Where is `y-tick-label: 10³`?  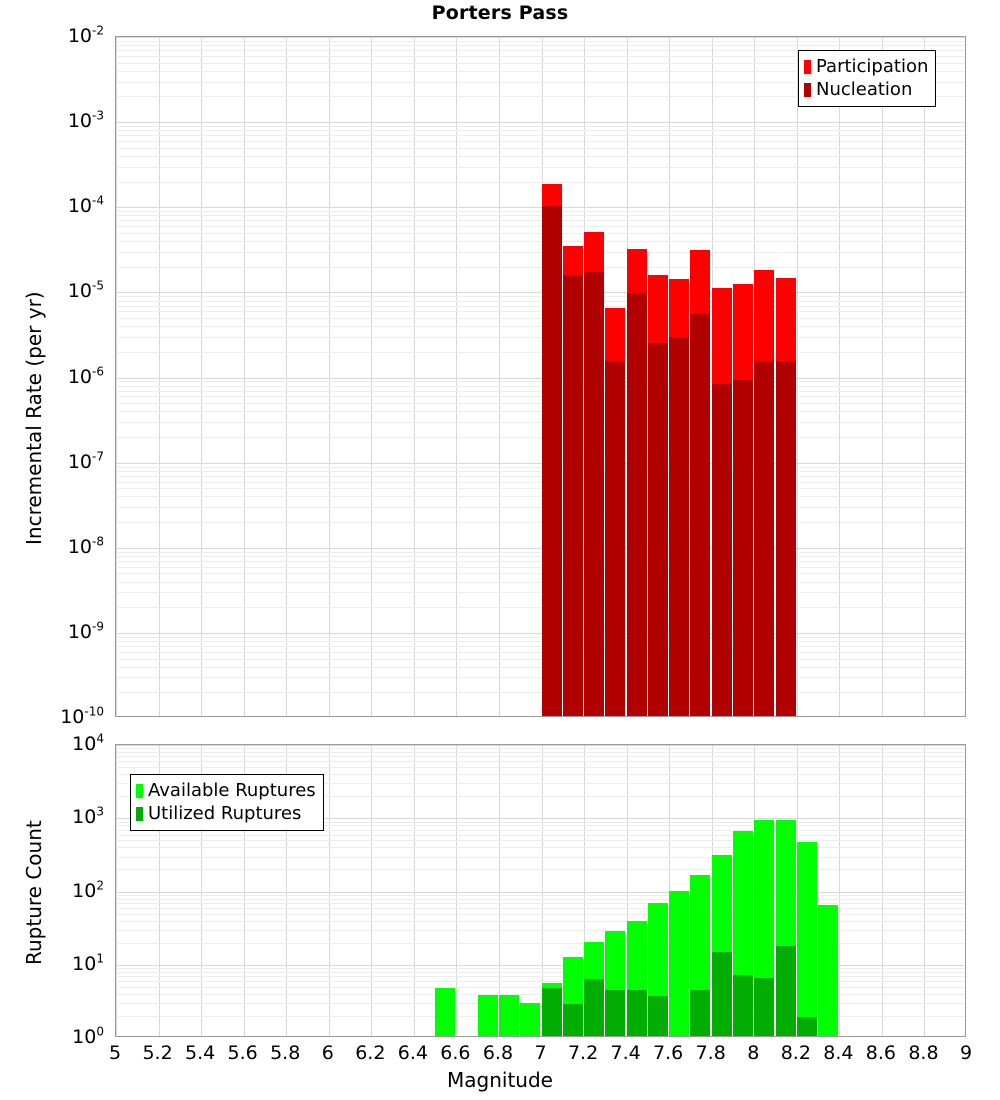 y-tick-label: 10³ is located at coordinates (88, 816).